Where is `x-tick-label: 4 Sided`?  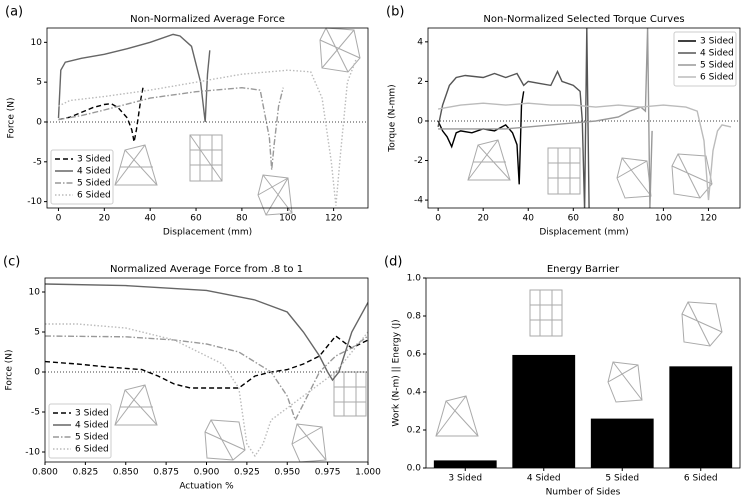 x-tick-label: 4 Sided is located at coordinates (544, 479).